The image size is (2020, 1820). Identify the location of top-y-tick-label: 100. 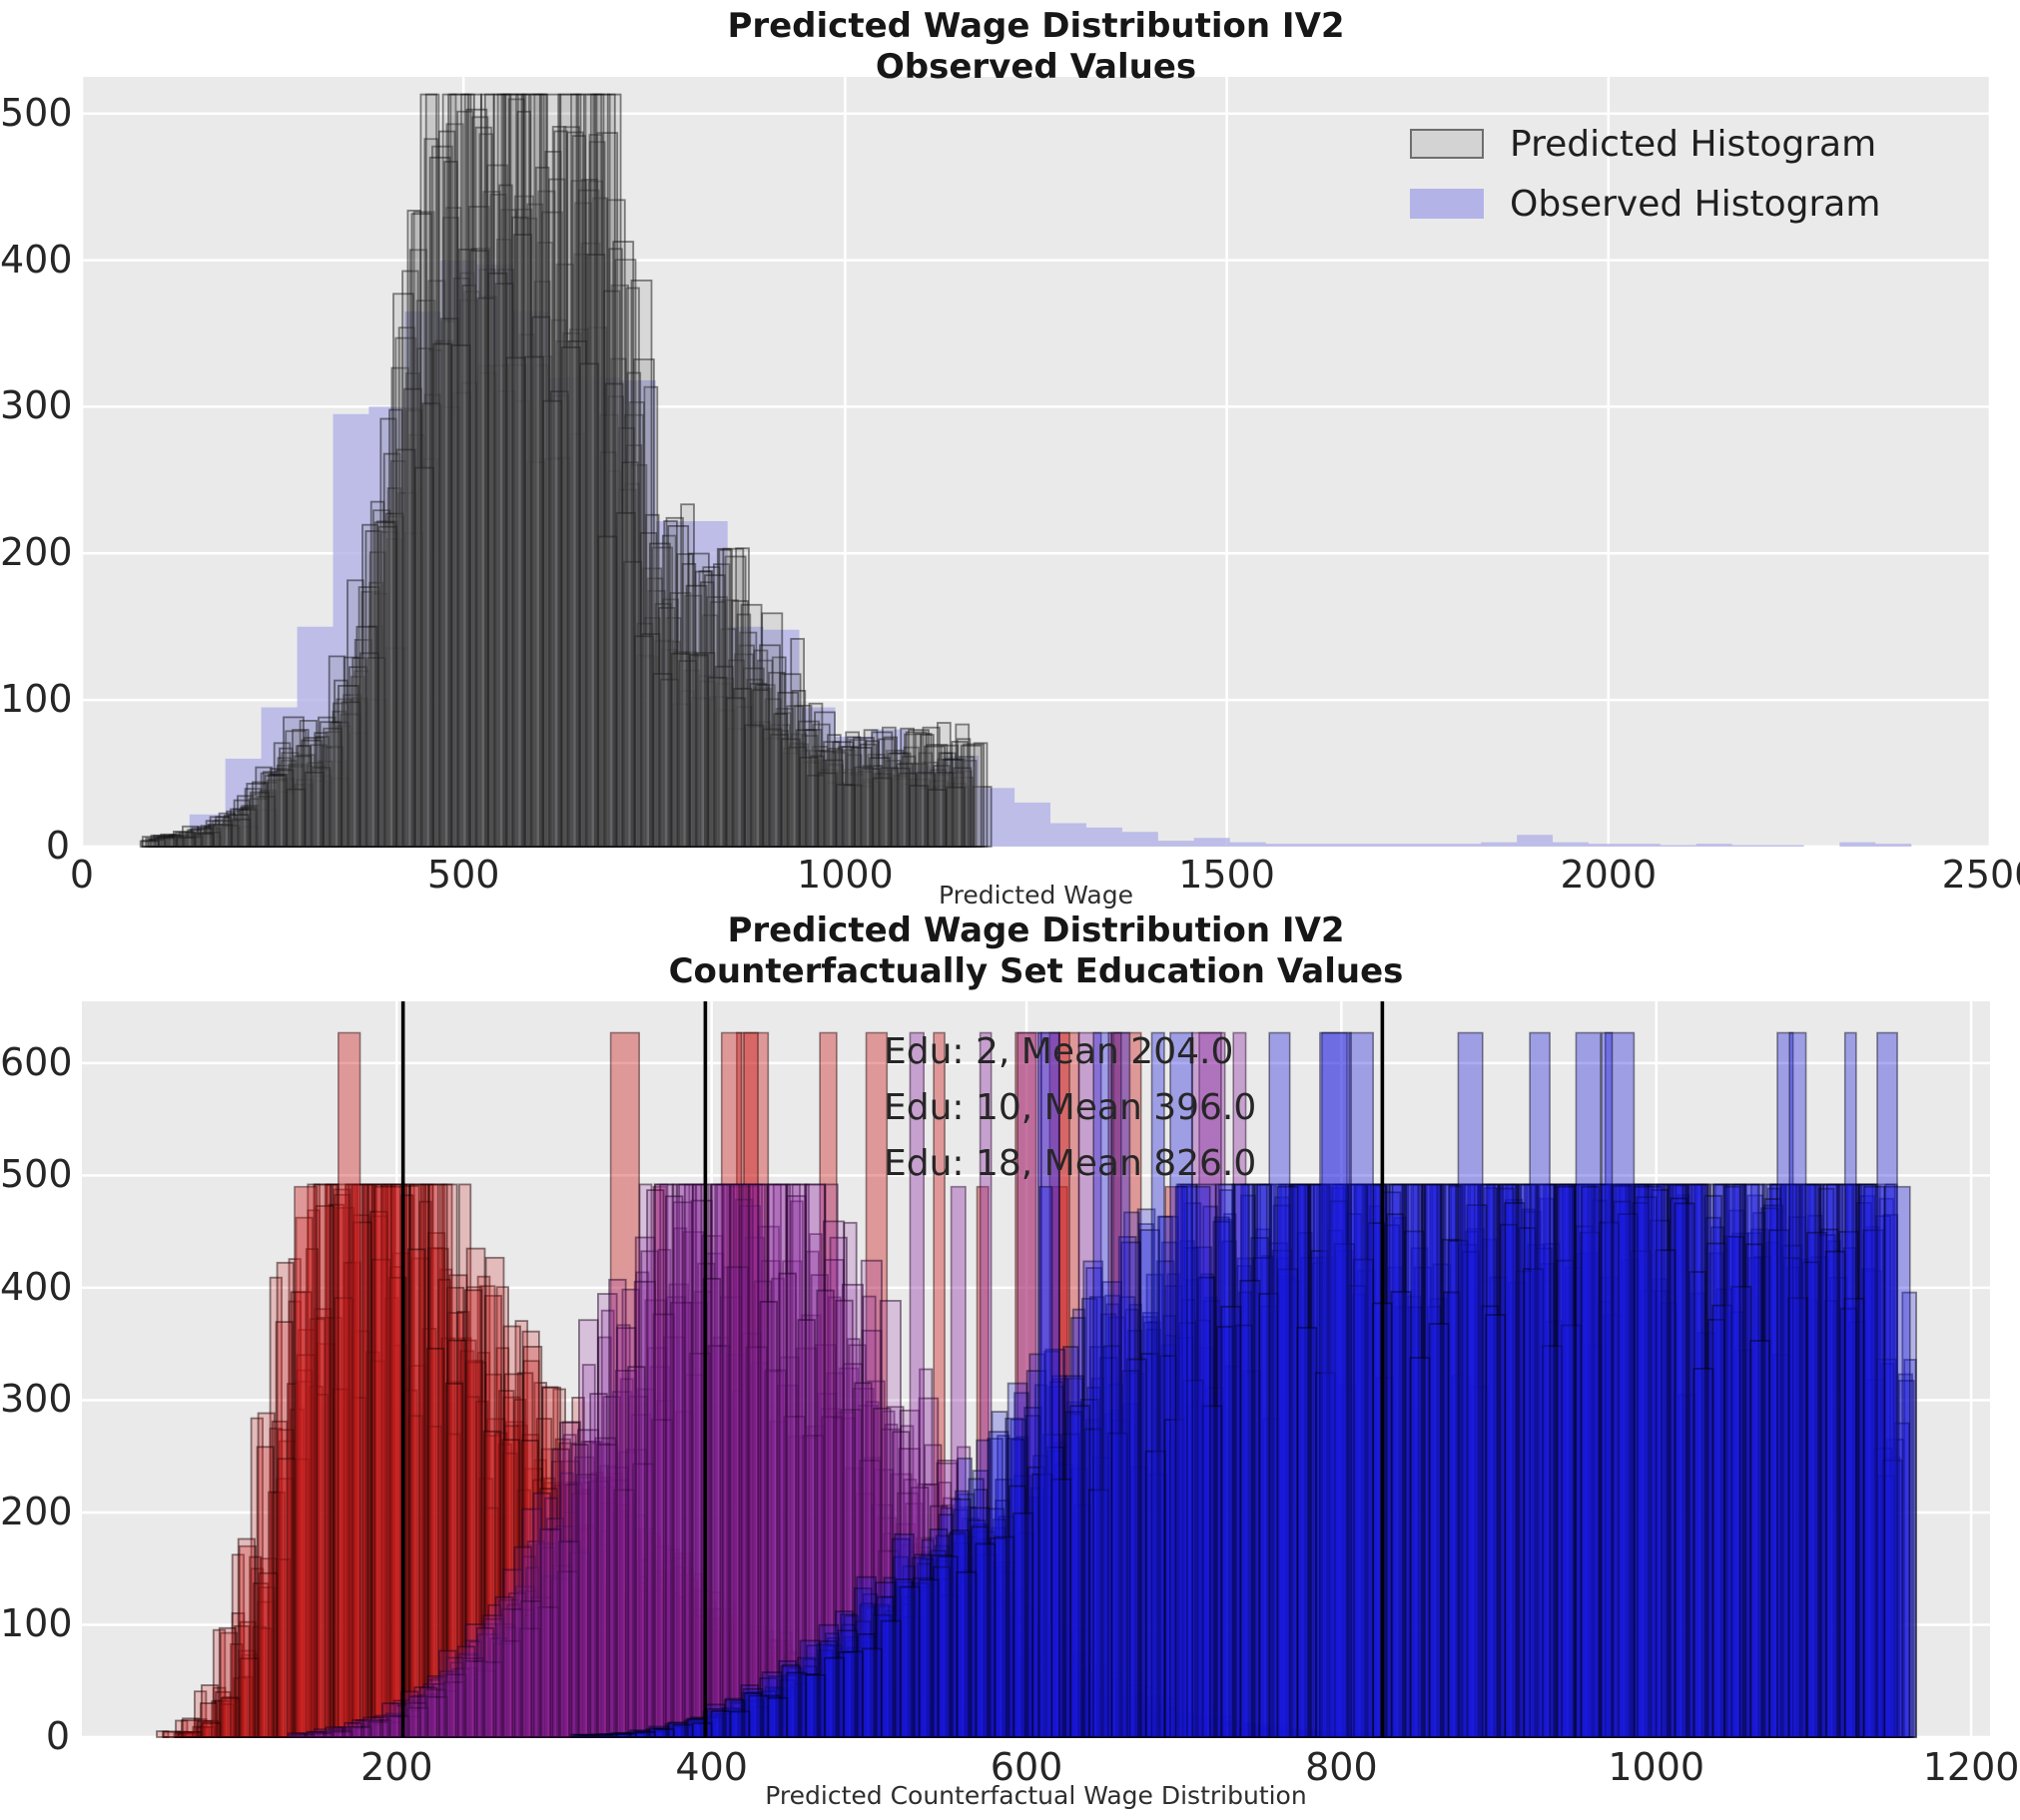
(36, 699).